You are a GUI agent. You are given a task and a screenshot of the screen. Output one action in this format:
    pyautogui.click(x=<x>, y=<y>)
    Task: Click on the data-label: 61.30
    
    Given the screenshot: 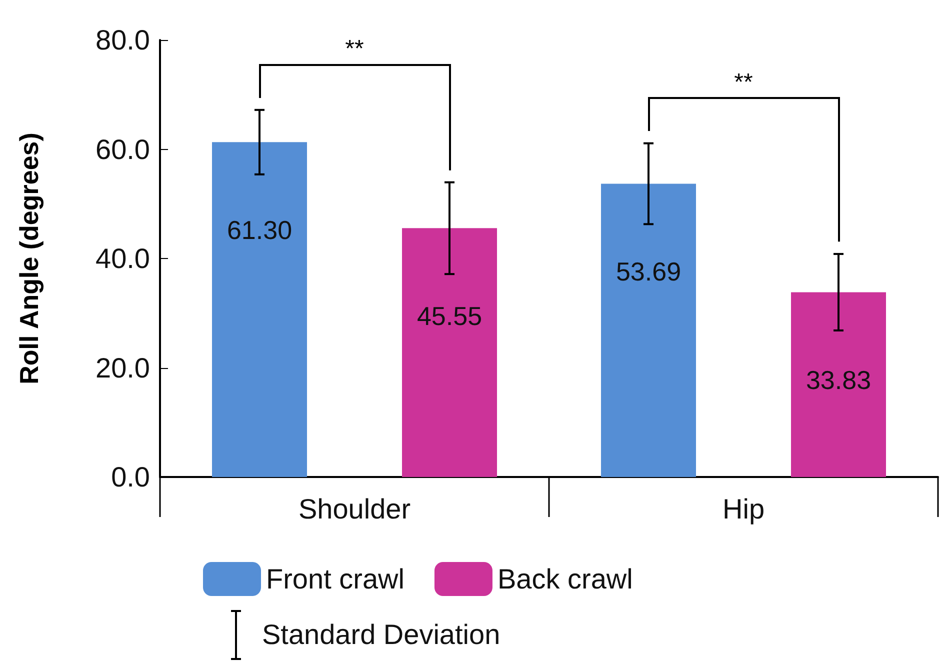 What is the action you would take?
    pyautogui.click(x=259, y=230)
    